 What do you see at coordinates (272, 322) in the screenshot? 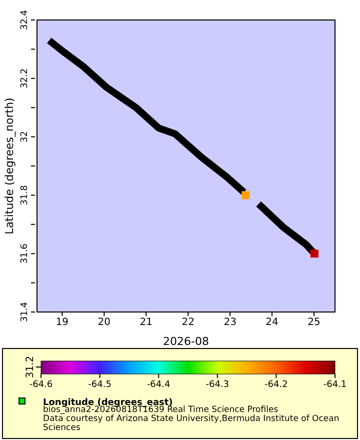
I see `x-tick-label: 24` at bounding box center [272, 322].